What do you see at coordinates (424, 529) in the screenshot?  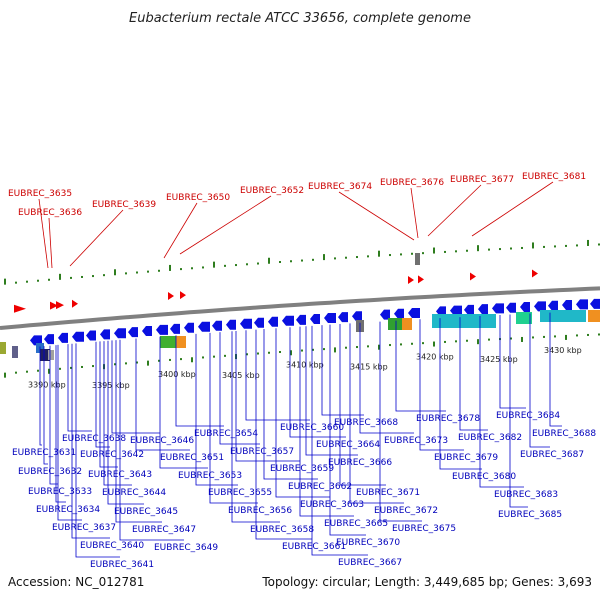 I see `gene-label-reverse: EUBREC_3675` at bounding box center [424, 529].